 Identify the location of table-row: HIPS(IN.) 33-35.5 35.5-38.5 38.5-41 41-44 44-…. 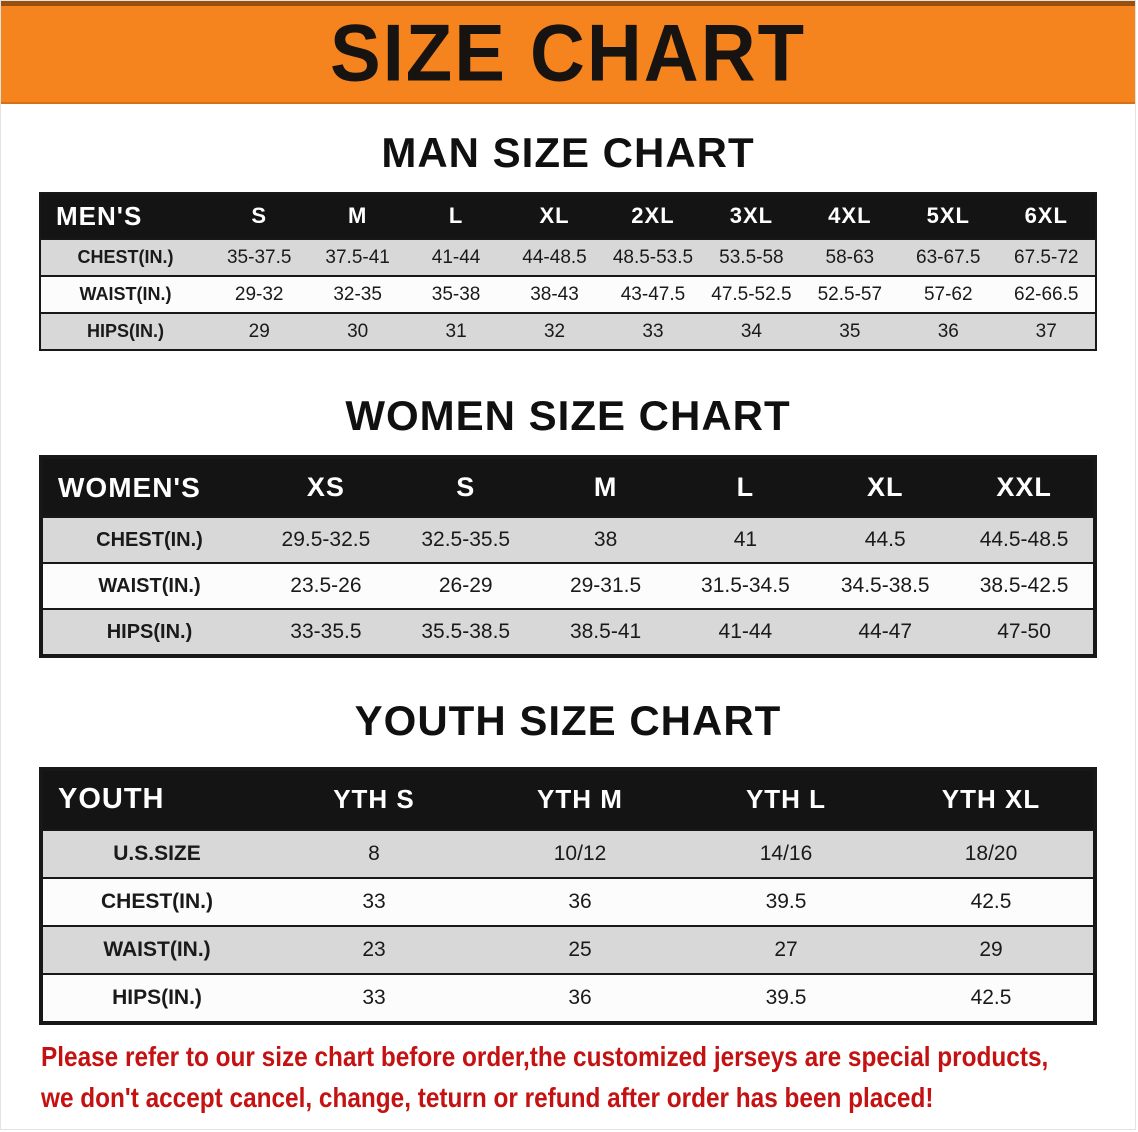
(568, 632).